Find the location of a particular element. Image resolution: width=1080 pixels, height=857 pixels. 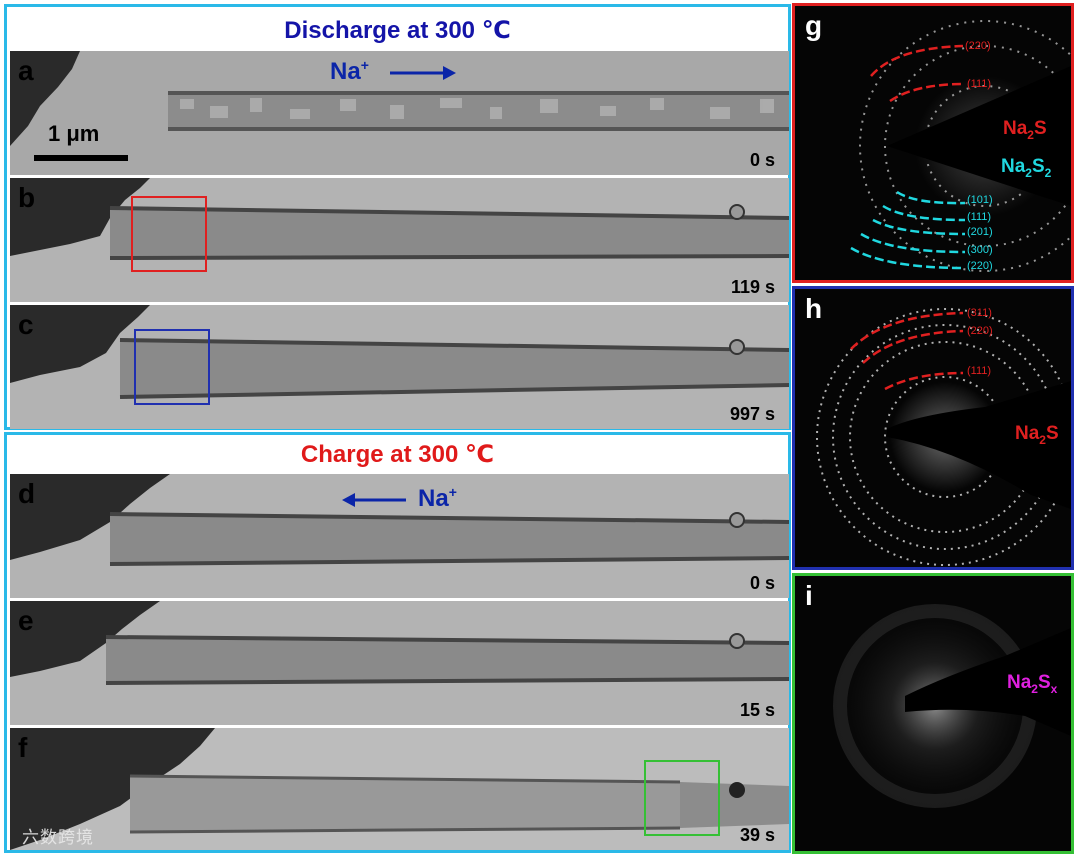

scale-bar is located at coordinates (81, 158).